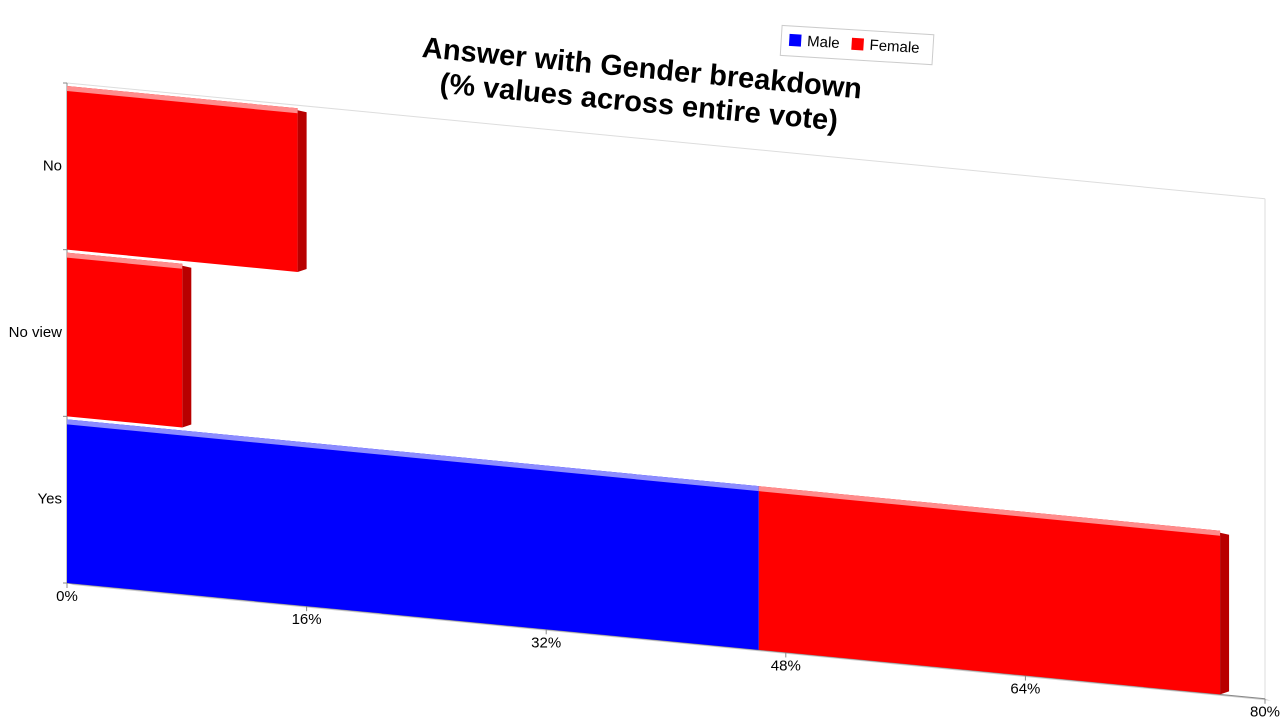 This screenshot has height=720, width=1280. I want to click on legend: Male Female, so click(857, 45).